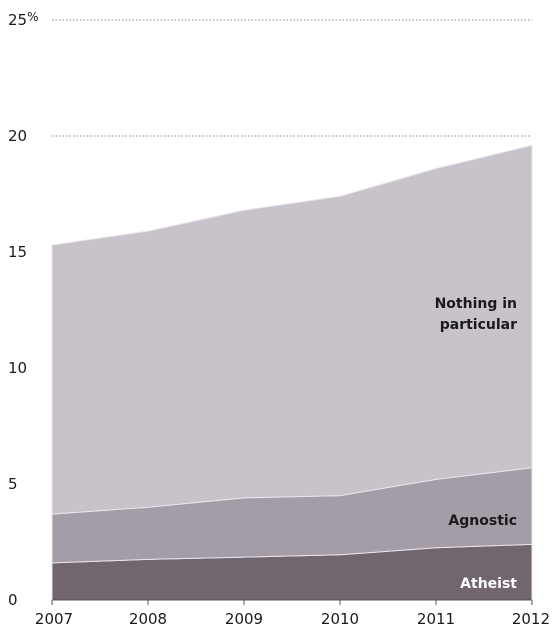 The width and height of the screenshot is (553, 628). What do you see at coordinates (17, 368) in the screenshot?
I see `y-tick-label-10: 10` at bounding box center [17, 368].